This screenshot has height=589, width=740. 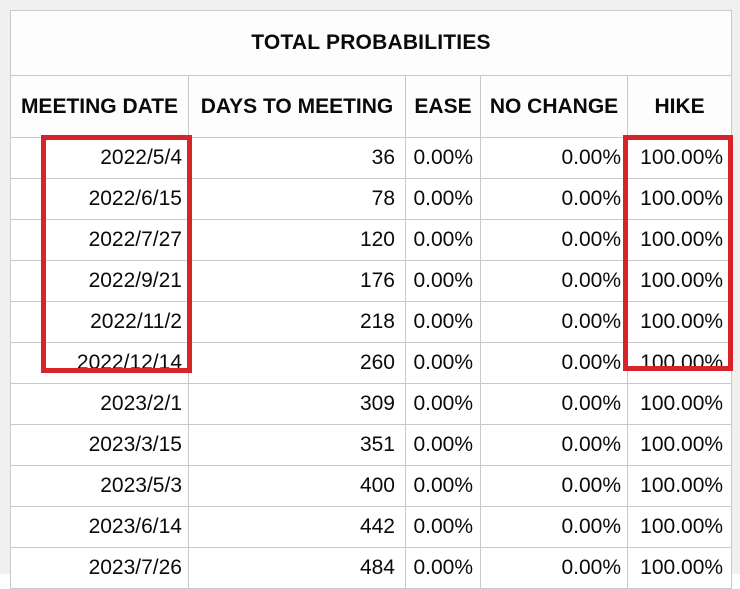 I want to click on cell-days-to-meeting: 78, so click(x=297, y=199).